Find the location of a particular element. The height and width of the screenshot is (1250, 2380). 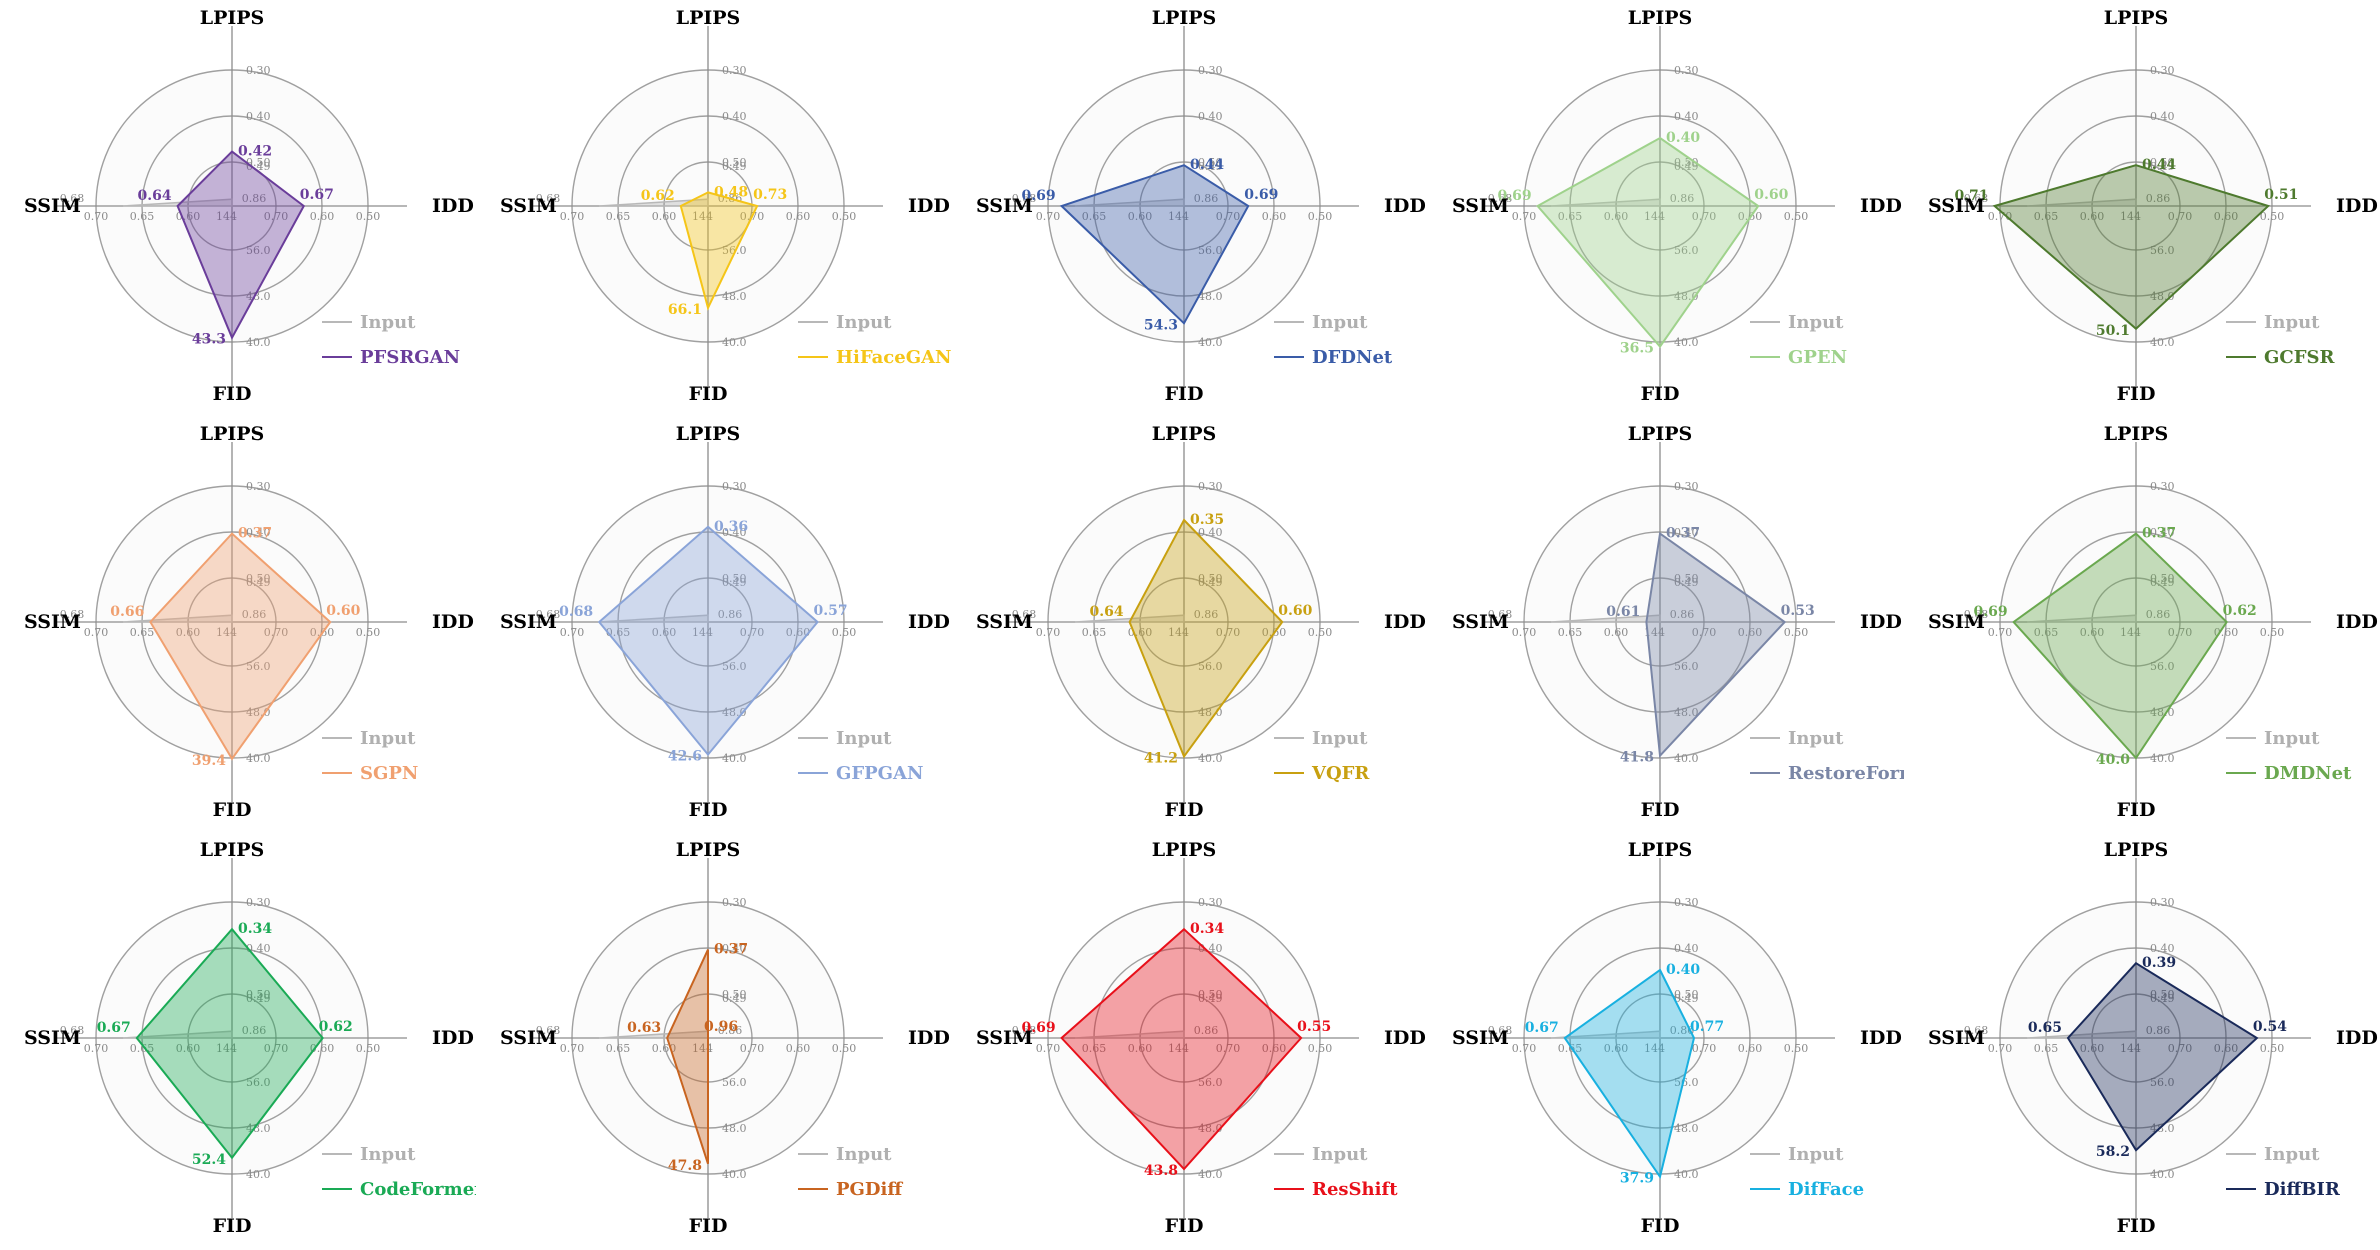

value-label-idd: 0.55 is located at coordinates (1314, 1027).